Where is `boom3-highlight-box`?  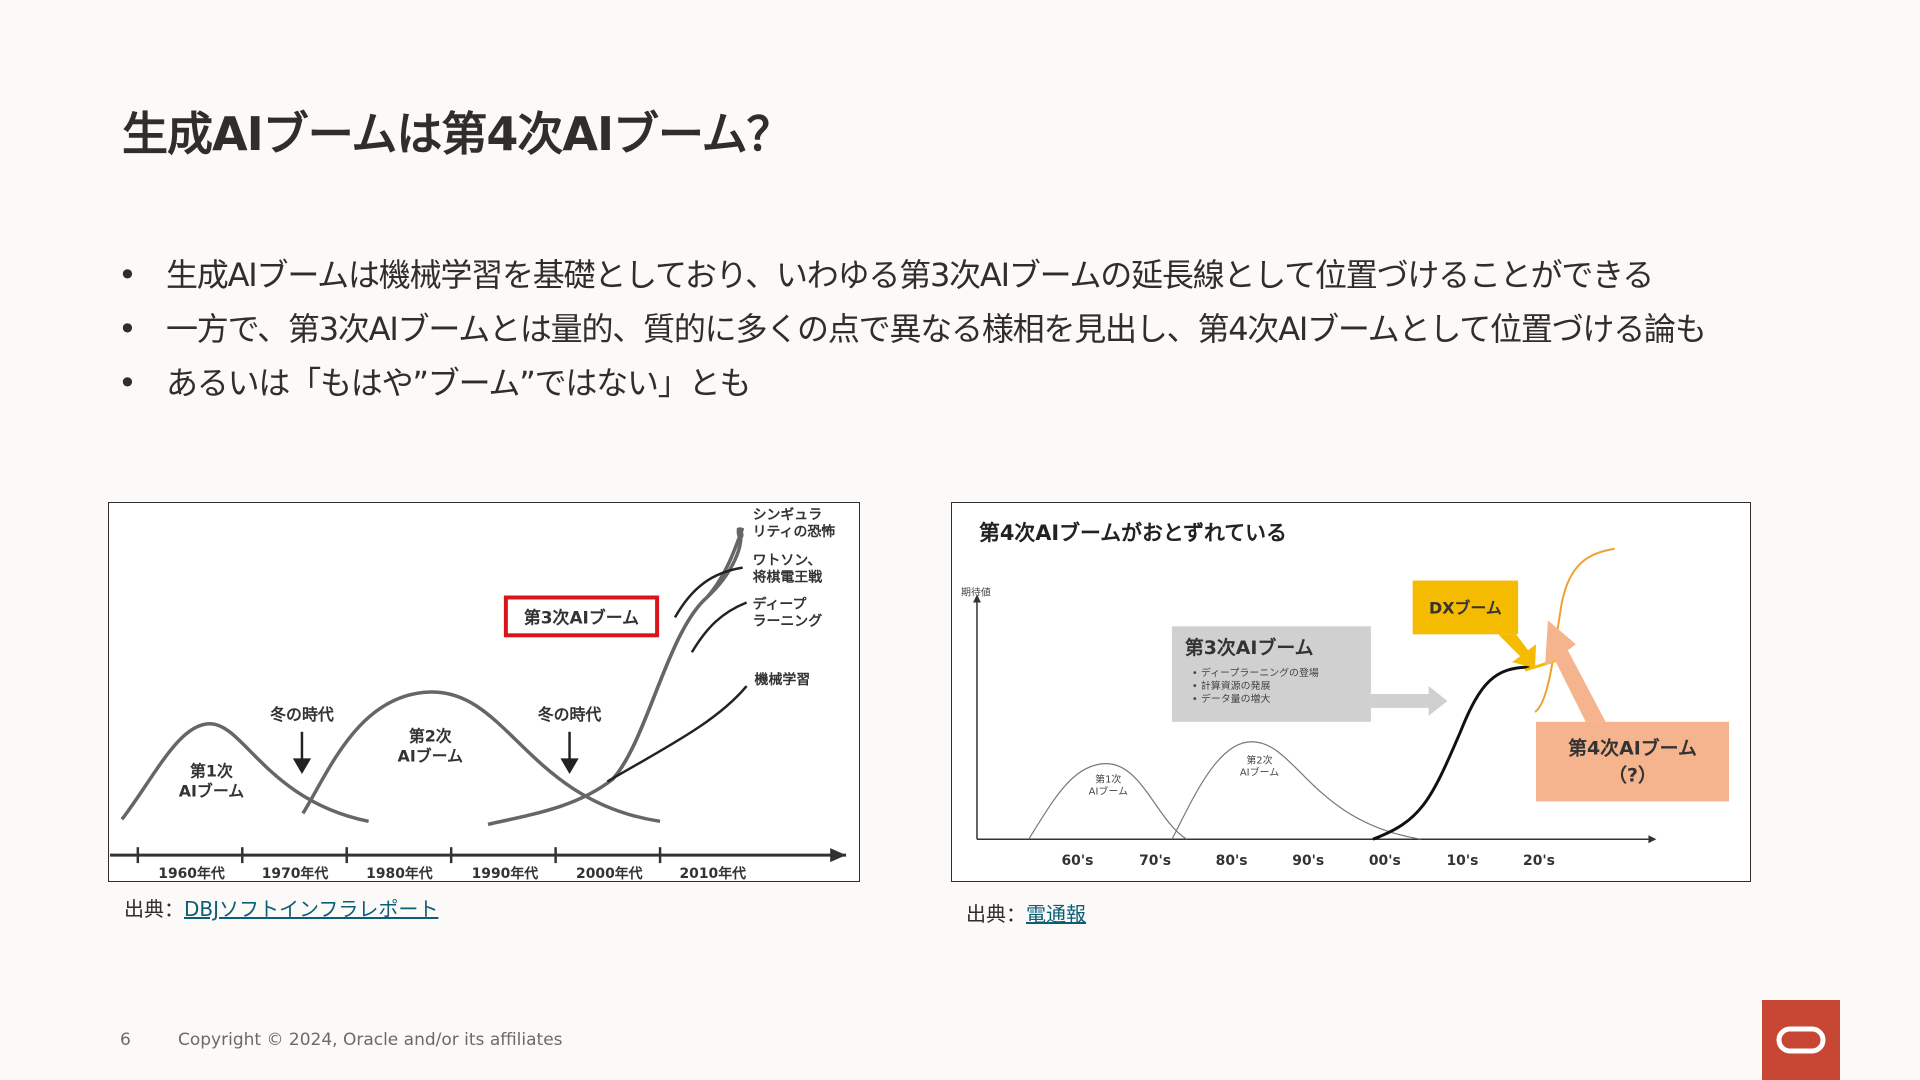
boom3-highlight-box is located at coordinates (581, 616).